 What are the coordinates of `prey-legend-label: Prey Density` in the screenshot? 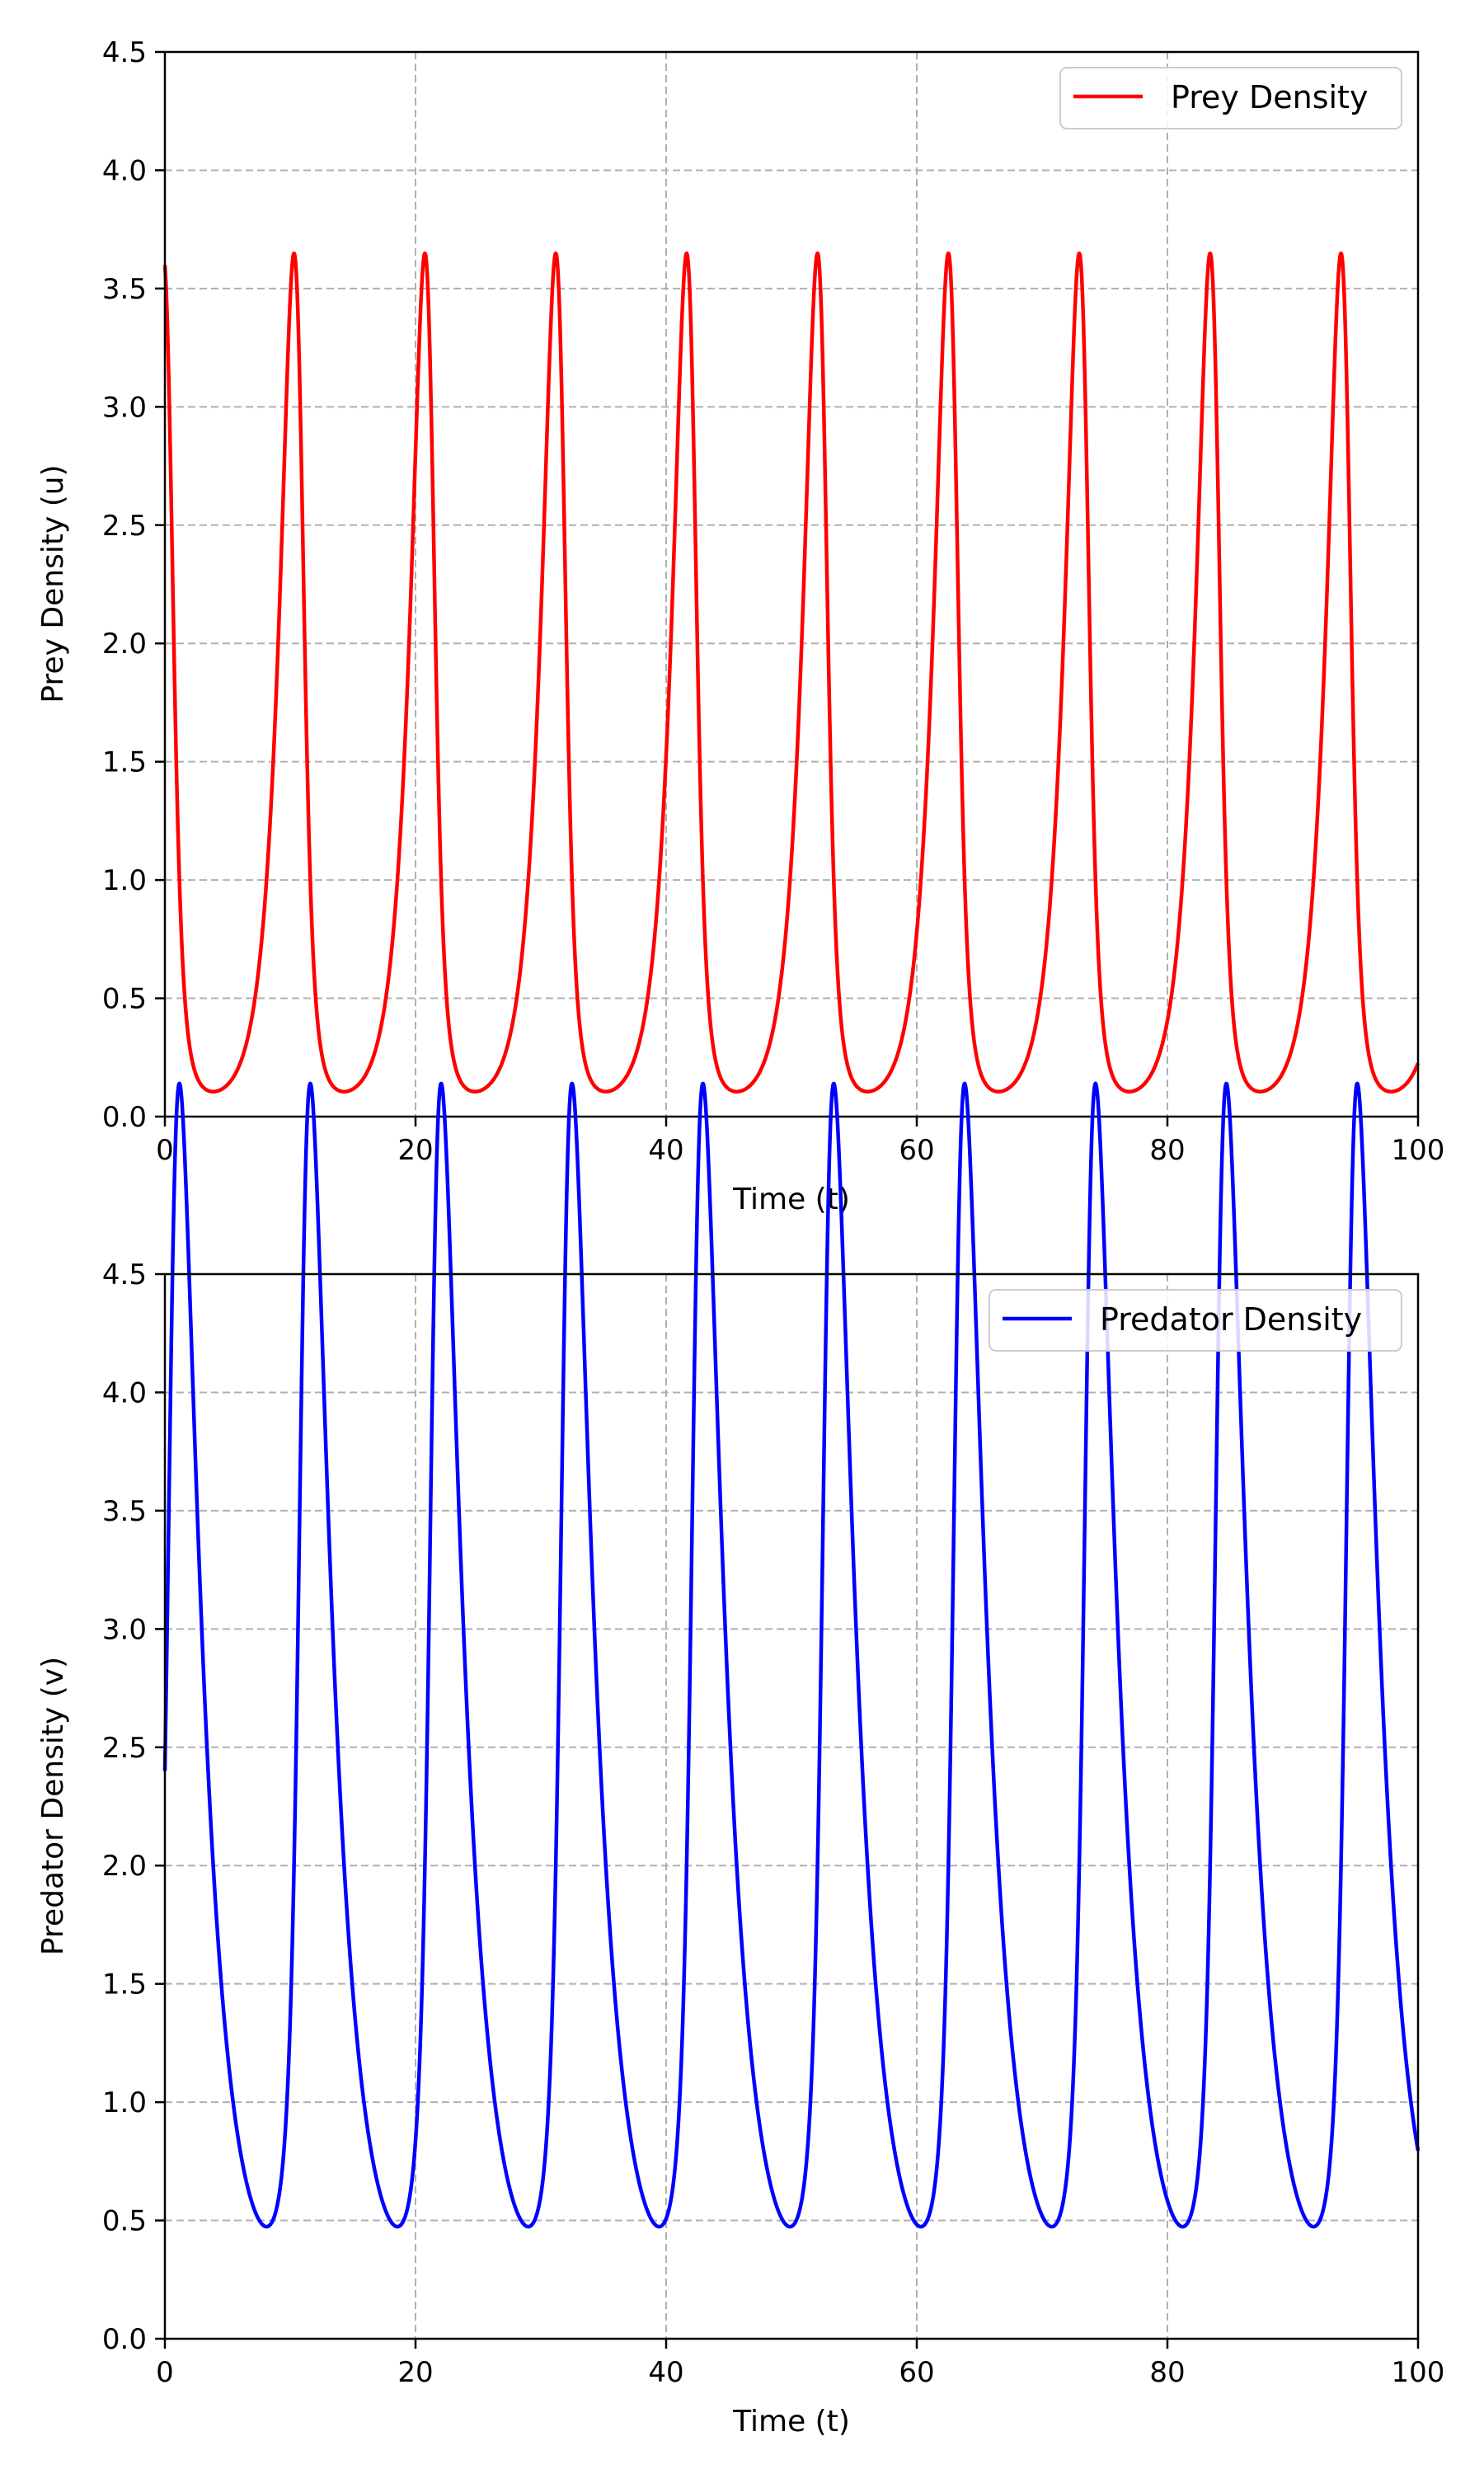 It's located at (1269, 97).